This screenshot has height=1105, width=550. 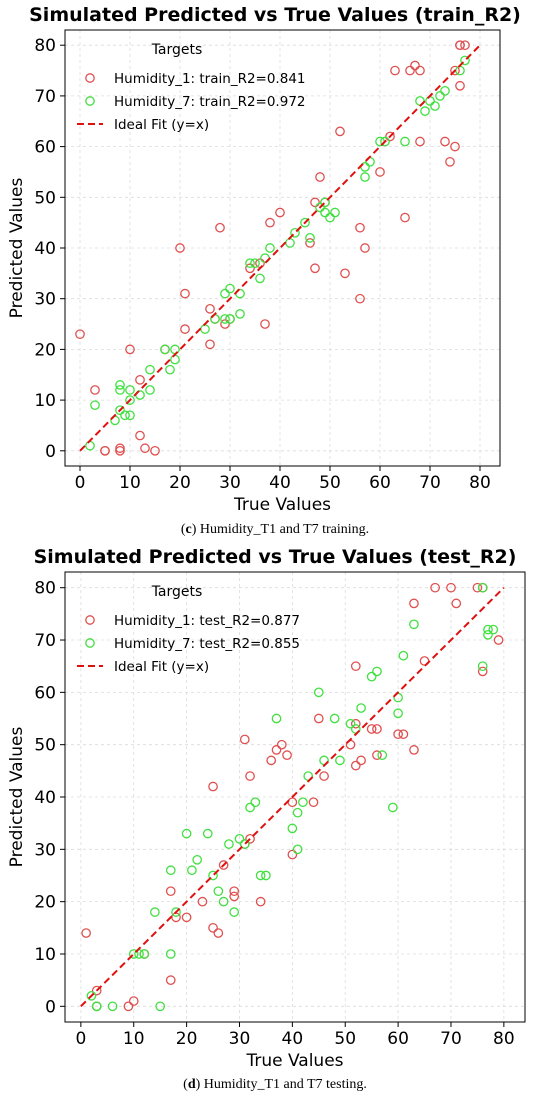 What do you see at coordinates (134, 1039) in the screenshot?
I see `x-tick-label: 10` at bounding box center [134, 1039].